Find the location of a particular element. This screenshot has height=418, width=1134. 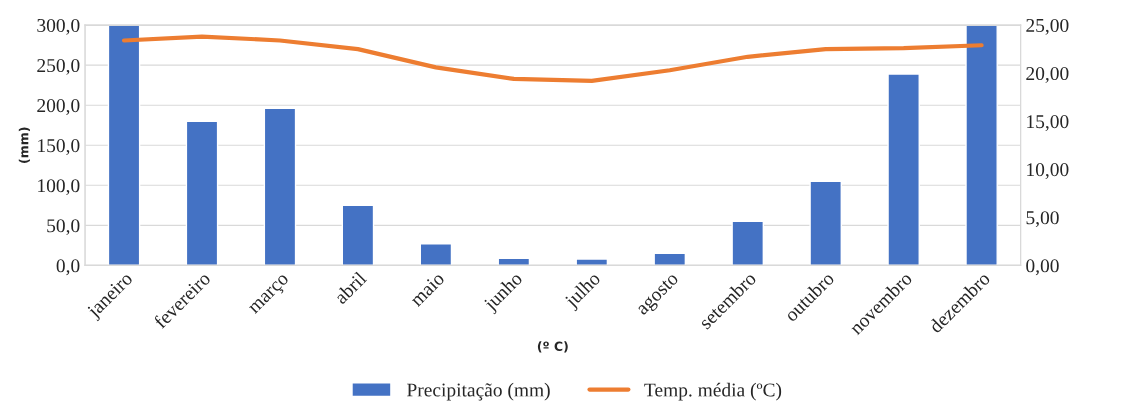

y-tick-label: 50,0 is located at coordinates (63, 227).